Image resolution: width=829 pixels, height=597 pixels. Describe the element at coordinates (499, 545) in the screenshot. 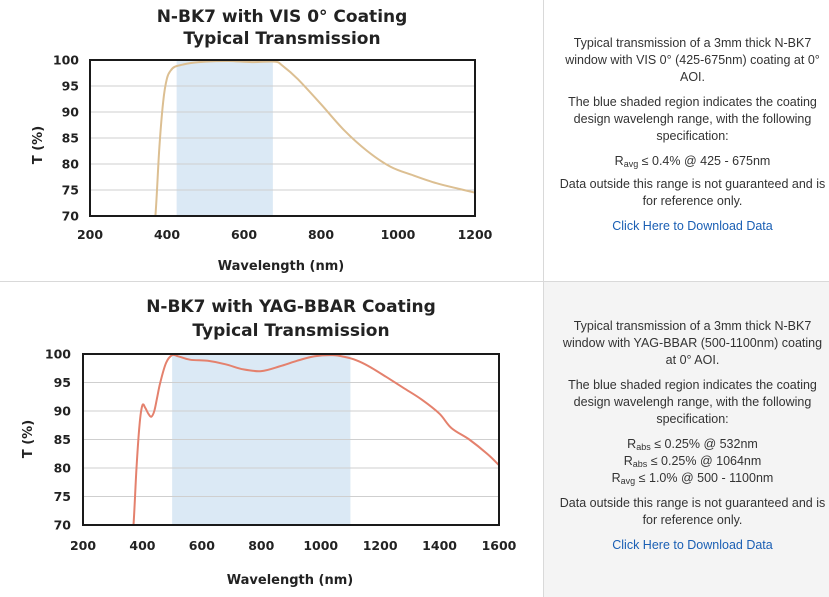

I see `x-tick-label: 1600` at that location.